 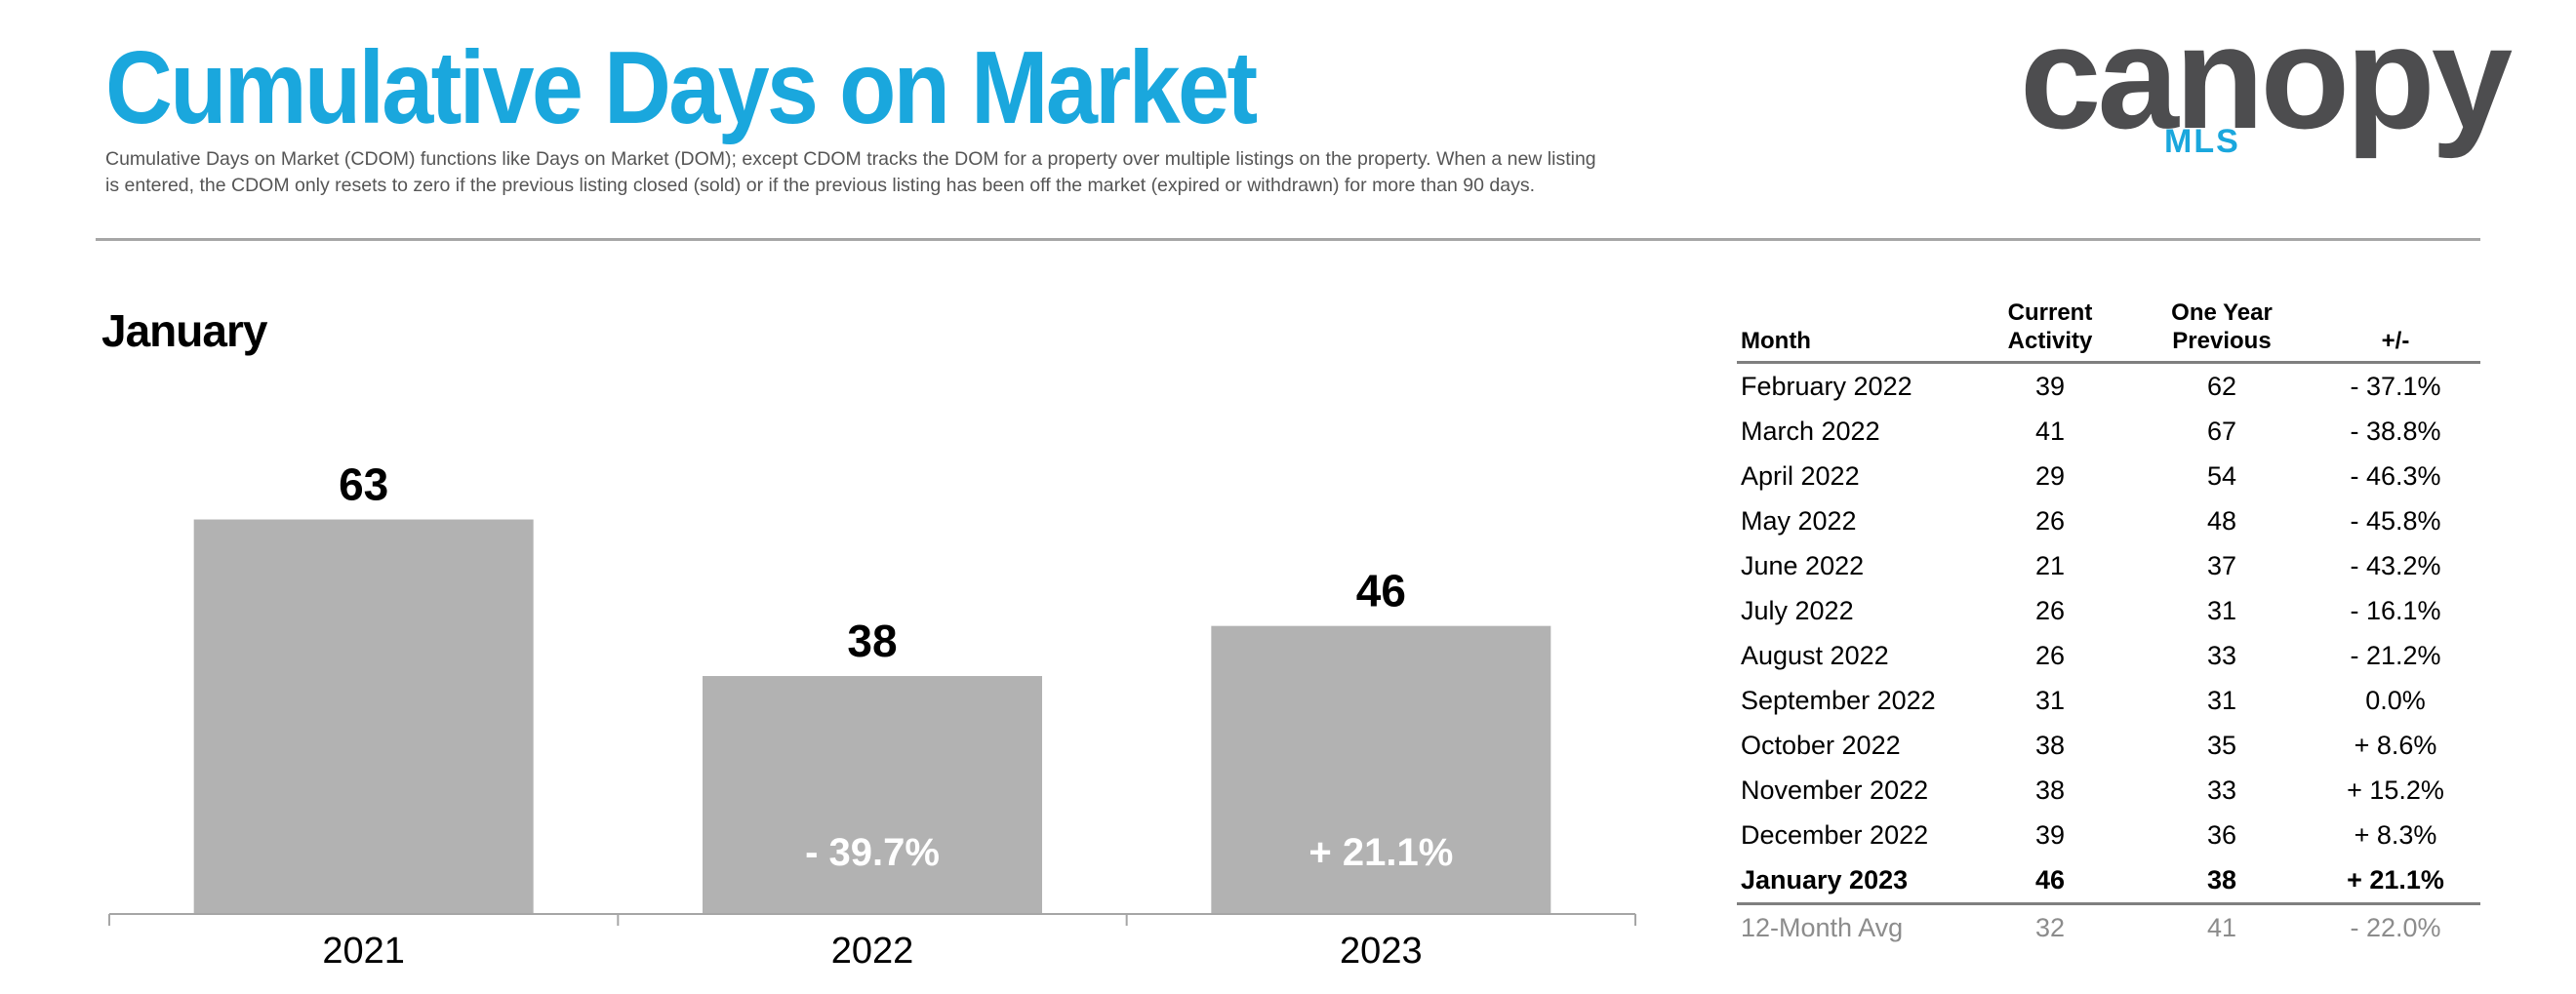 I want to click on cell-month: May 2022, so click(x=1799, y=520).